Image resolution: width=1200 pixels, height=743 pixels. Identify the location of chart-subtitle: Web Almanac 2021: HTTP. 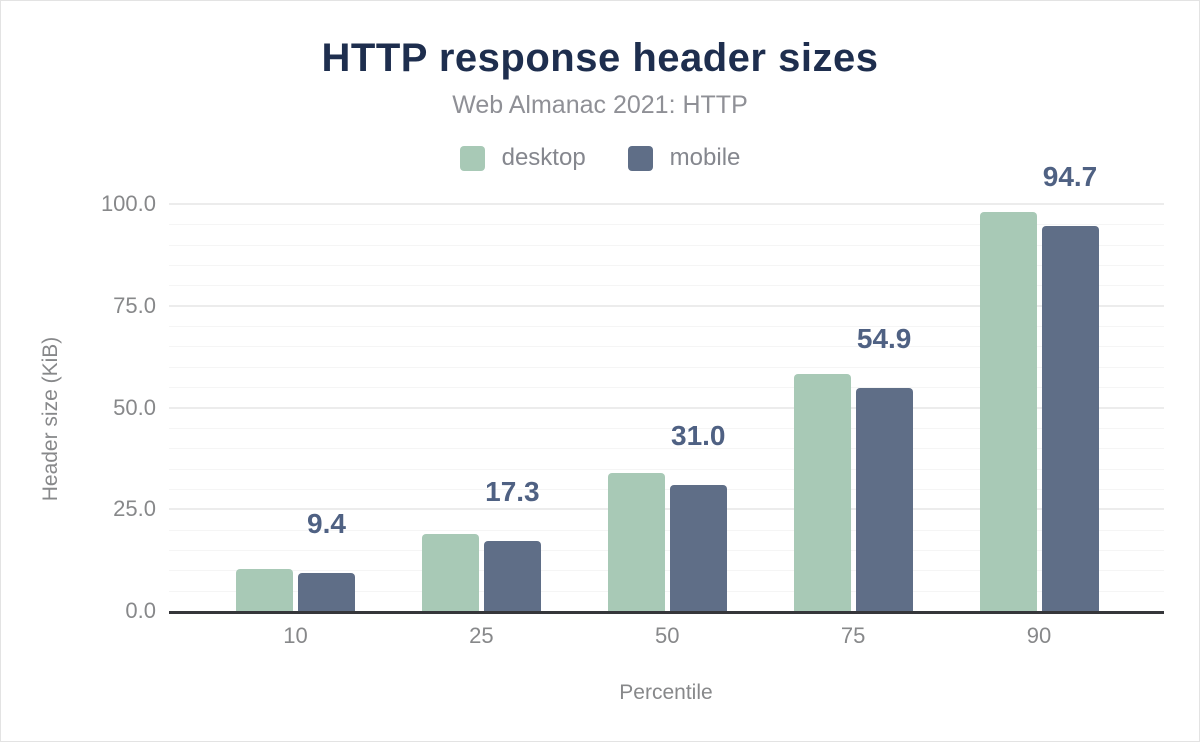
(600, 105).